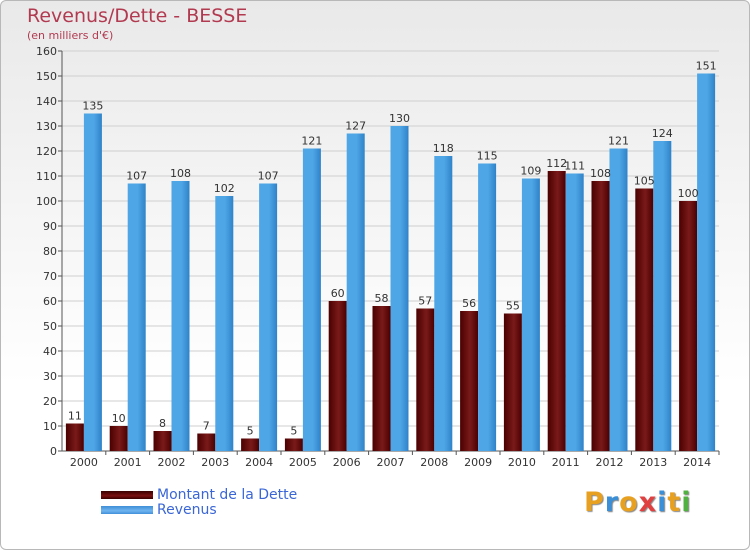 The image size is (750, 550). I want to click on revenus-value-label: 109, so click(530, 171).